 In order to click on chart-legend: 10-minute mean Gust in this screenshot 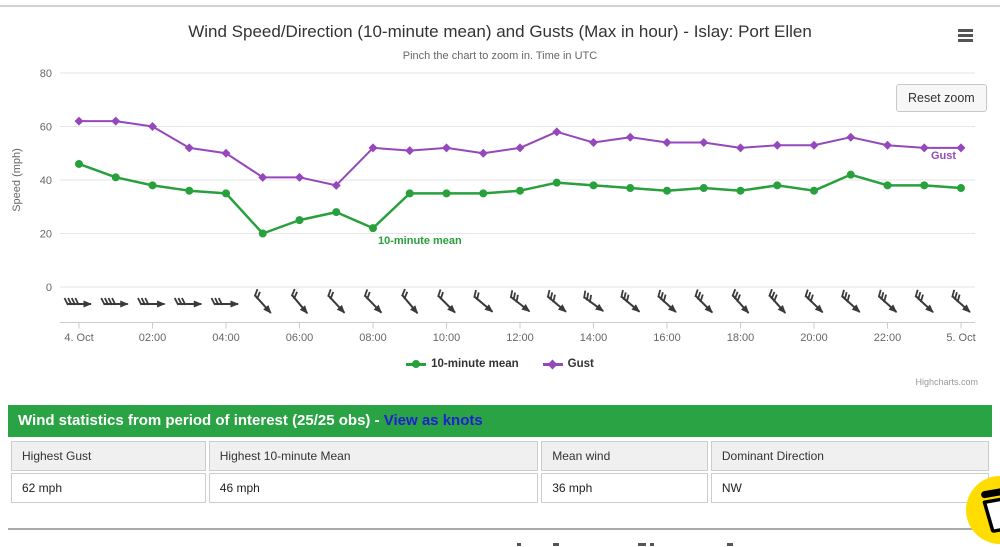, I will do `click(500, 364)`.